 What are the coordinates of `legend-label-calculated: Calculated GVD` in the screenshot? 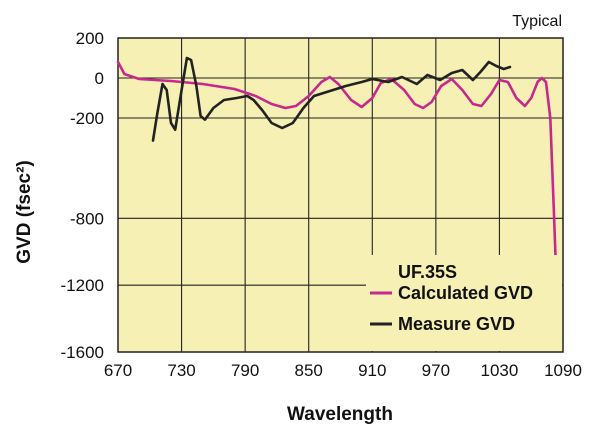 It's located at (465, 293).